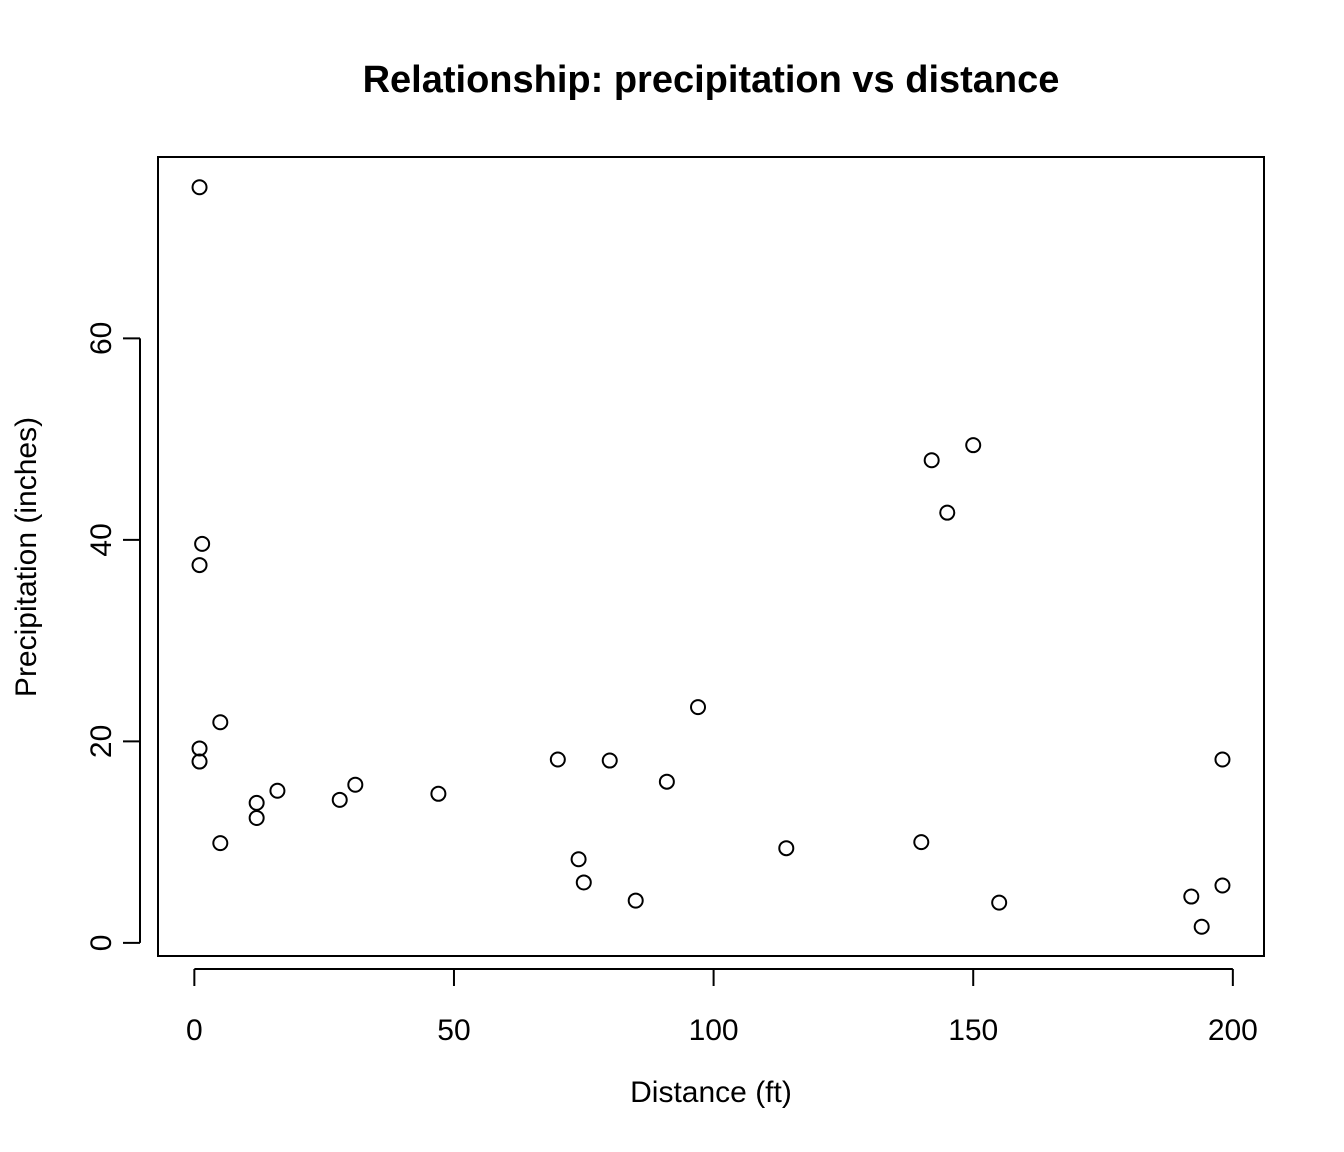 The height and width of the screenshot is (1152, 1344). Describe the element at coordinates (453, 1030) in the screenshot. I see `x-tick-label: 50` at that location.